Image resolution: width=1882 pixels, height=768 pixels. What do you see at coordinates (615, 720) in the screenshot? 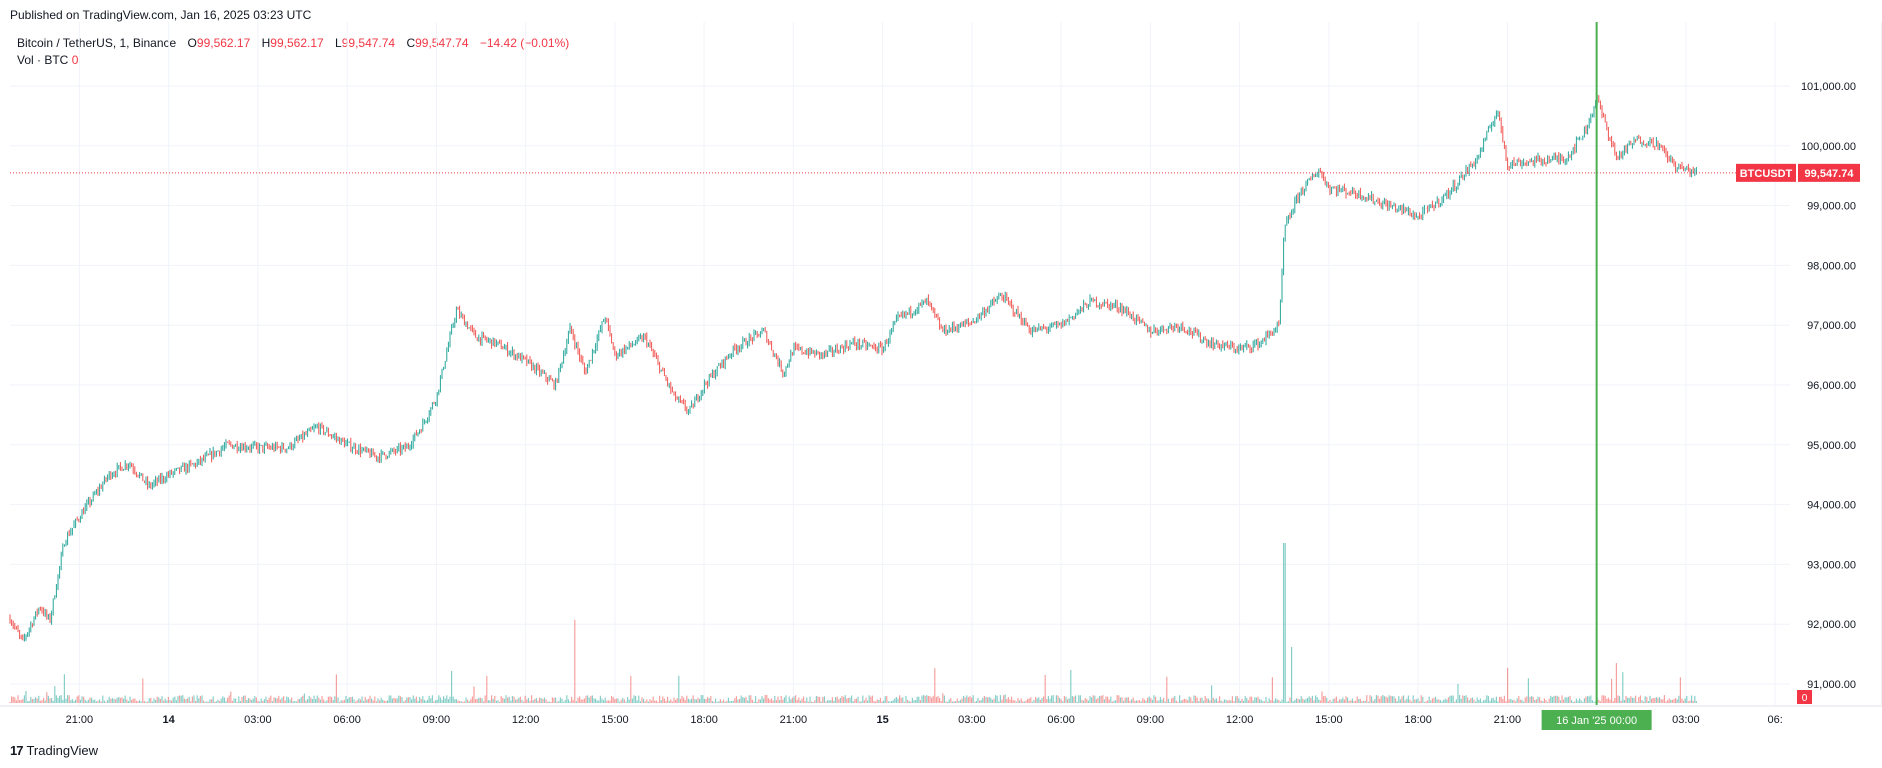
I see `x-tick-label: 15:00` at bounding box center [615, 720].